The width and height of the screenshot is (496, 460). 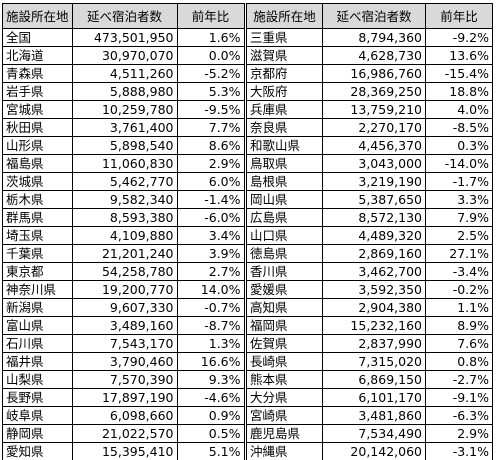 What do you see at coordinates (210, 109) in the screenshot?
I see `yoy-change: -9.5%` at bounding box center [210, 109].